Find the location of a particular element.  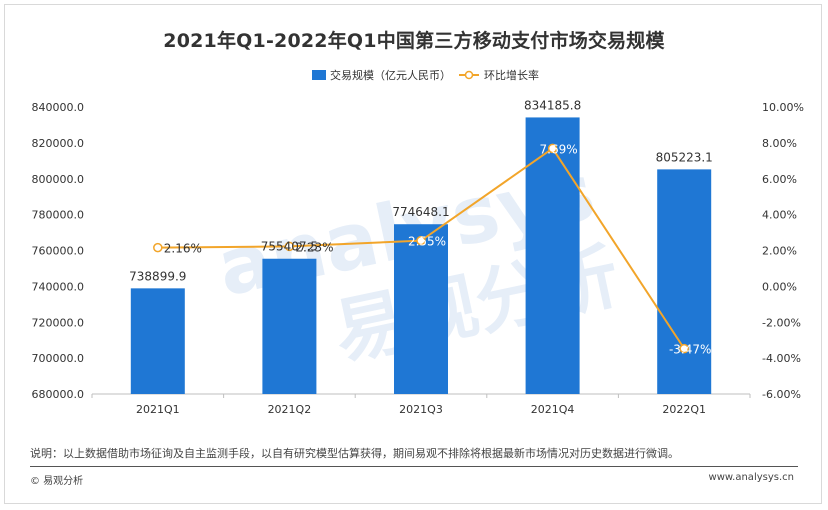

growth-value-label: 2.55% is located at coordinates (427, 242).